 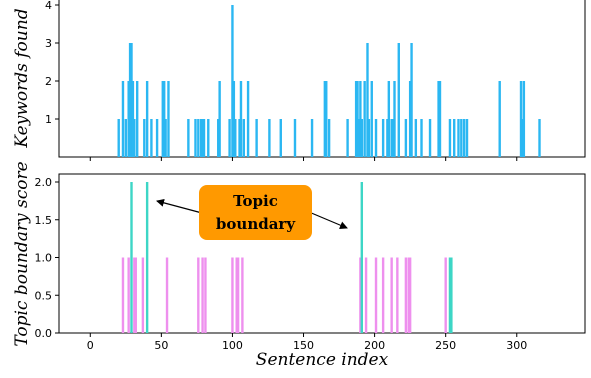 I want to click on callout-box, so click(x=255, y=212).